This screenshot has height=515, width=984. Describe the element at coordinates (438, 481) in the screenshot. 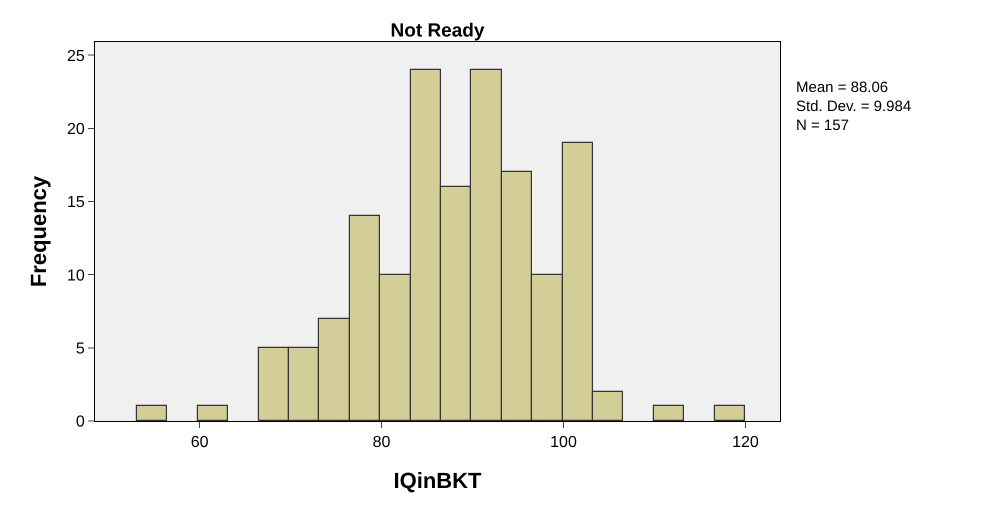

I see `x-axis-title: IQinBKT` at that location.